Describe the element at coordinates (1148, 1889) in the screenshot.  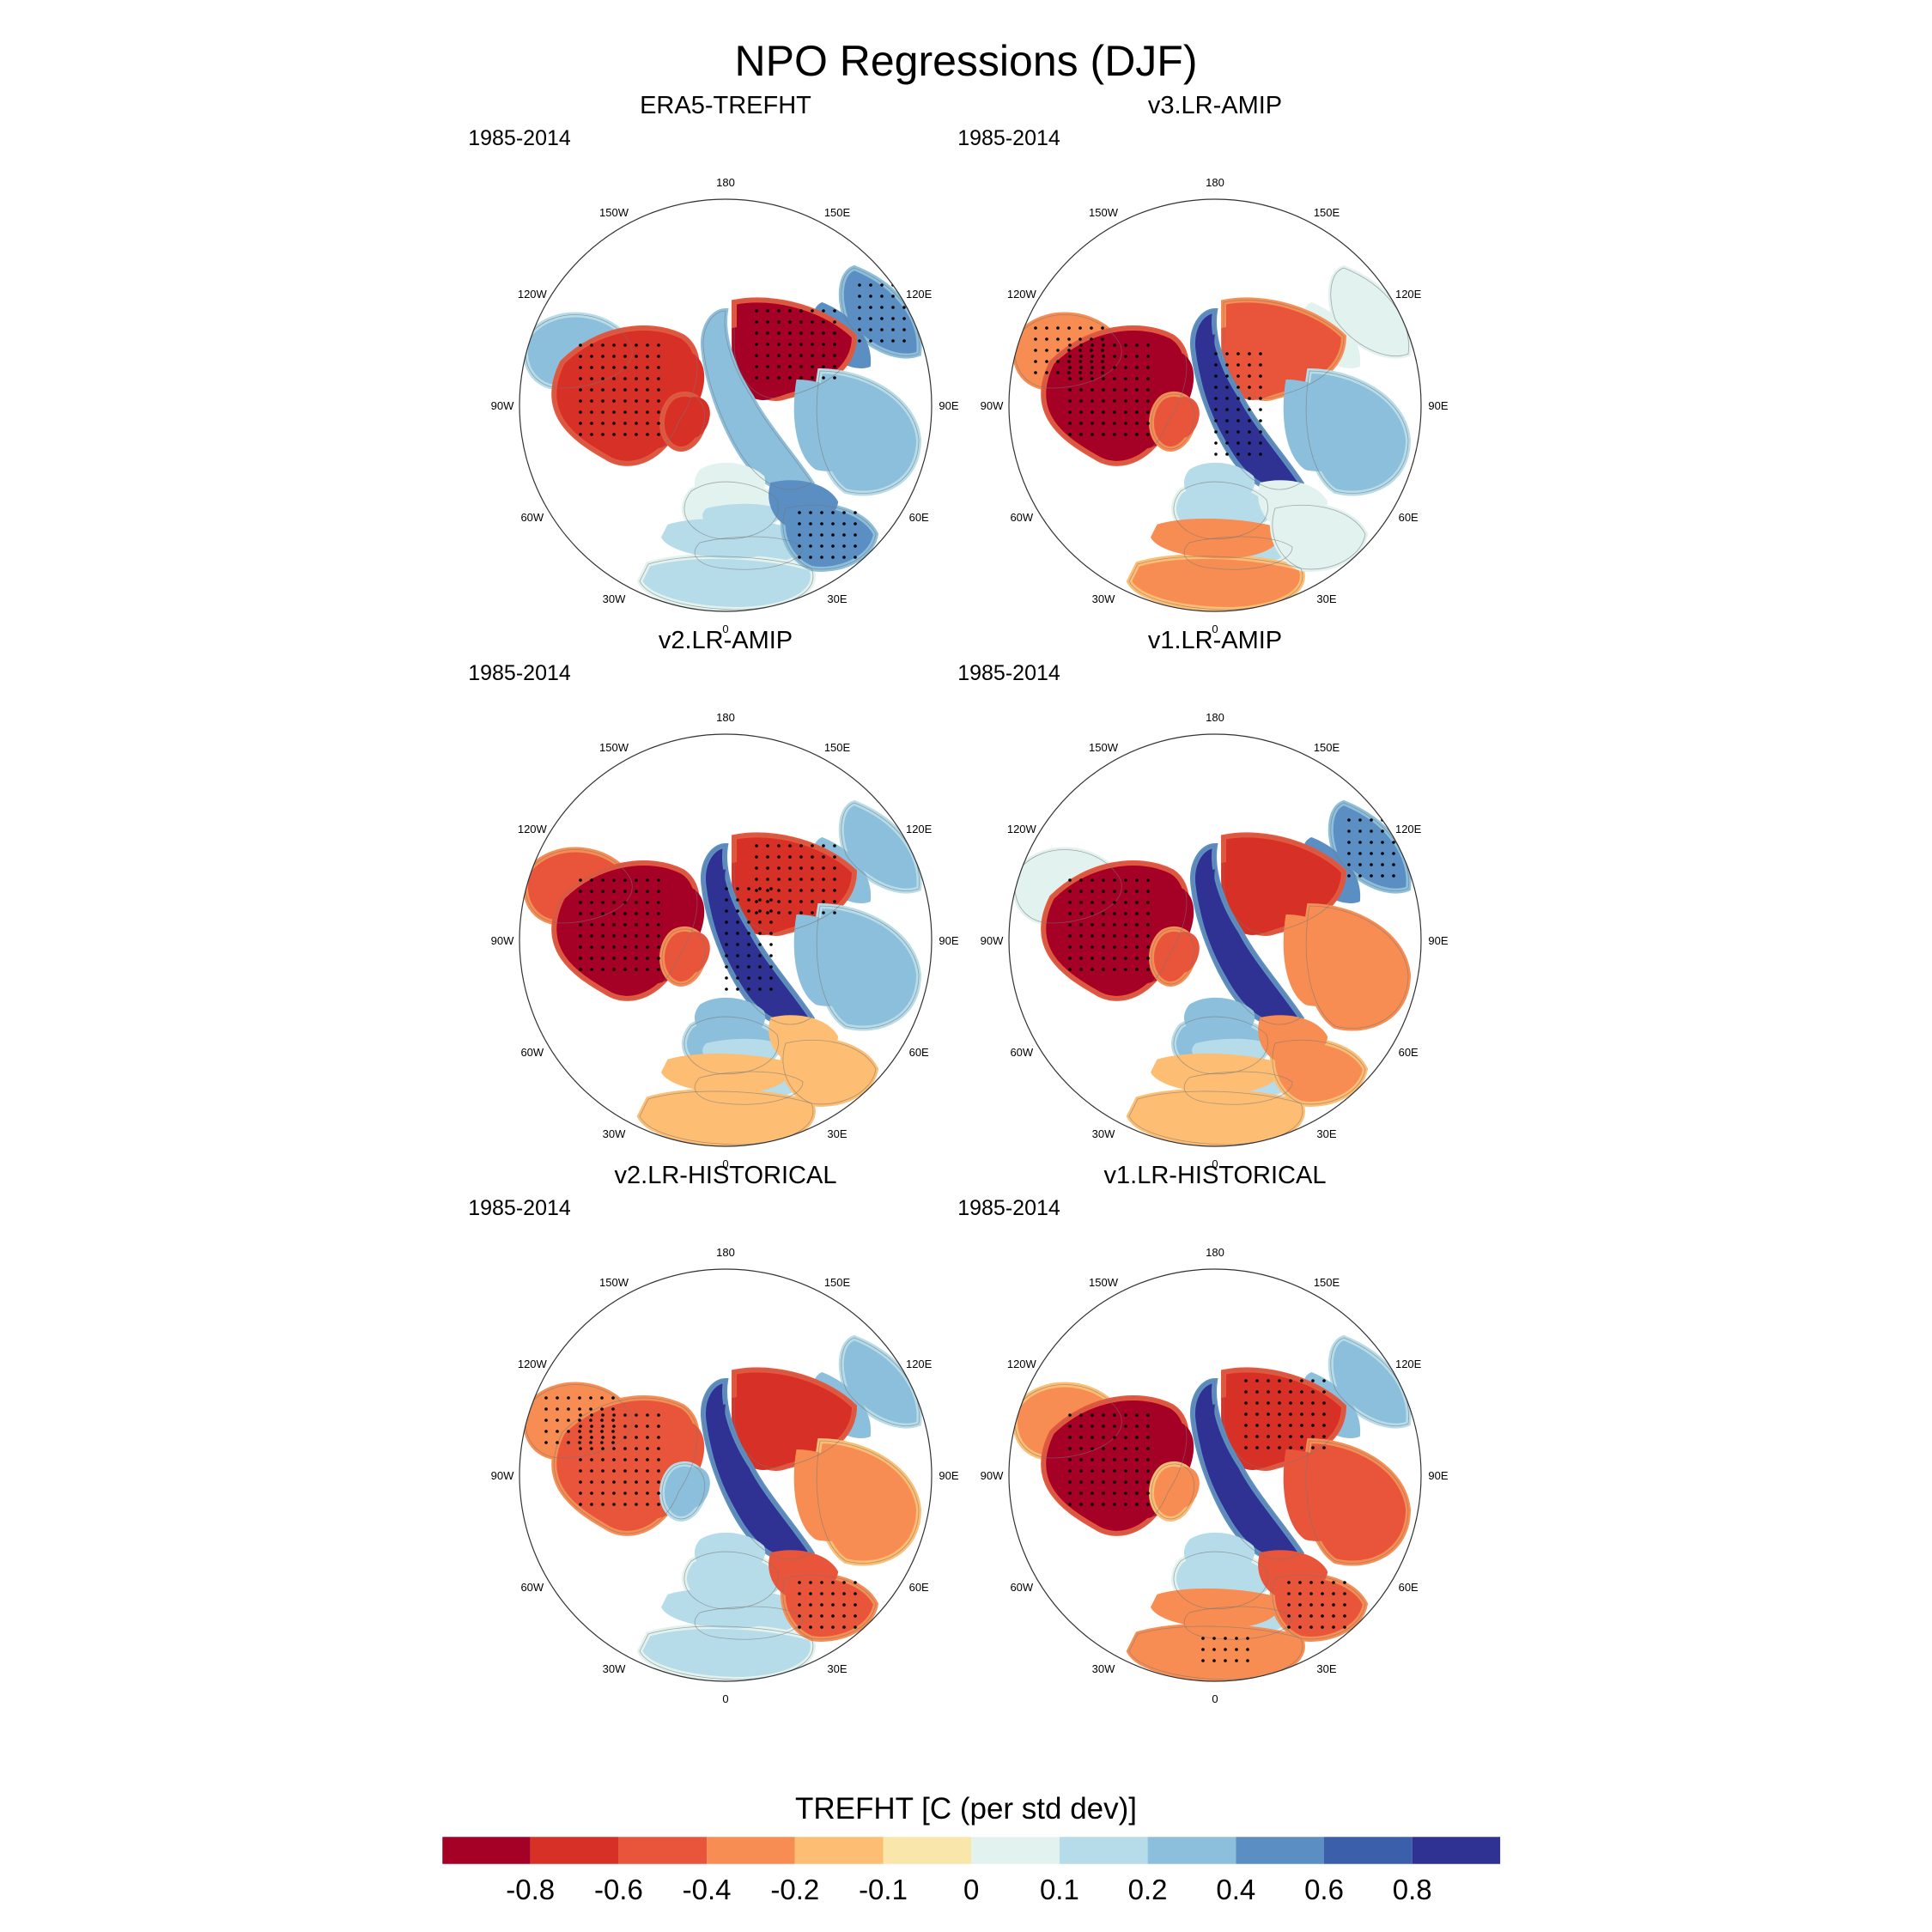
I see `colorbar-tick-label: 0.2` at that location.